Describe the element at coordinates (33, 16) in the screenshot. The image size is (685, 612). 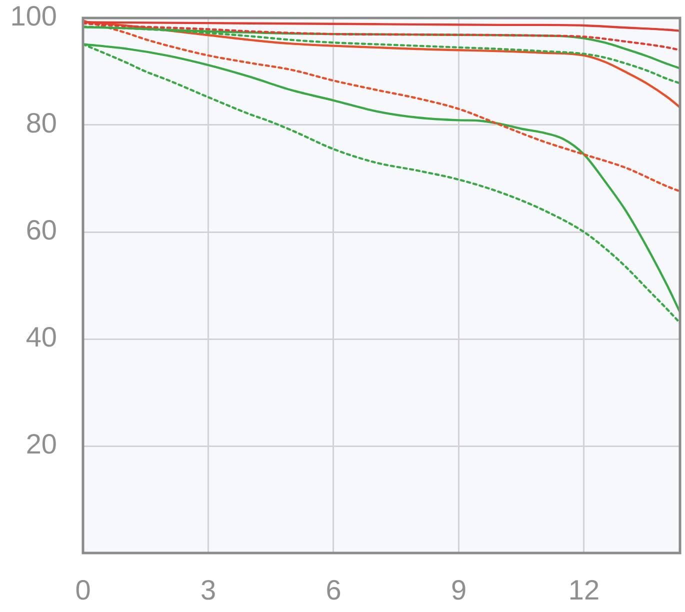
I see `y-tick-label: 100` at that location.